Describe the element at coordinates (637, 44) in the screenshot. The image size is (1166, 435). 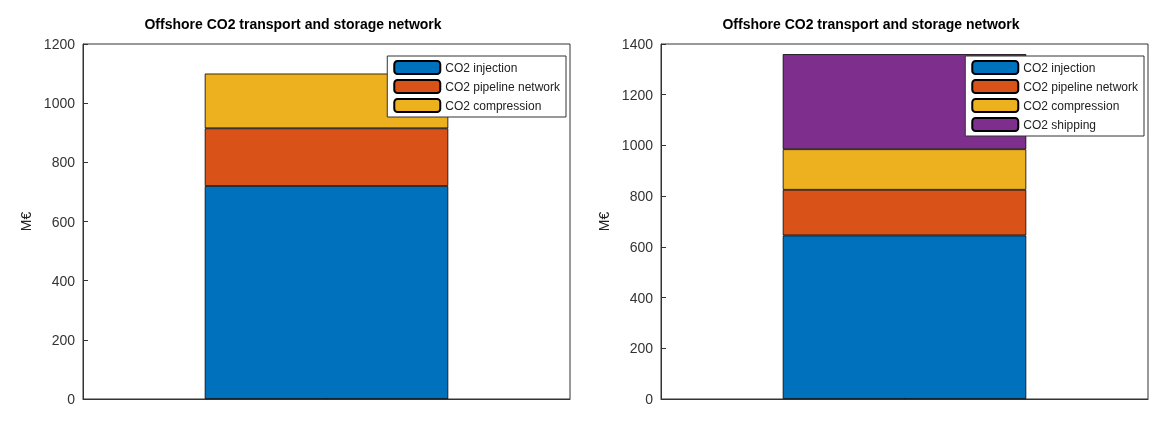
I see `y-tick-label: 1400` at that location.